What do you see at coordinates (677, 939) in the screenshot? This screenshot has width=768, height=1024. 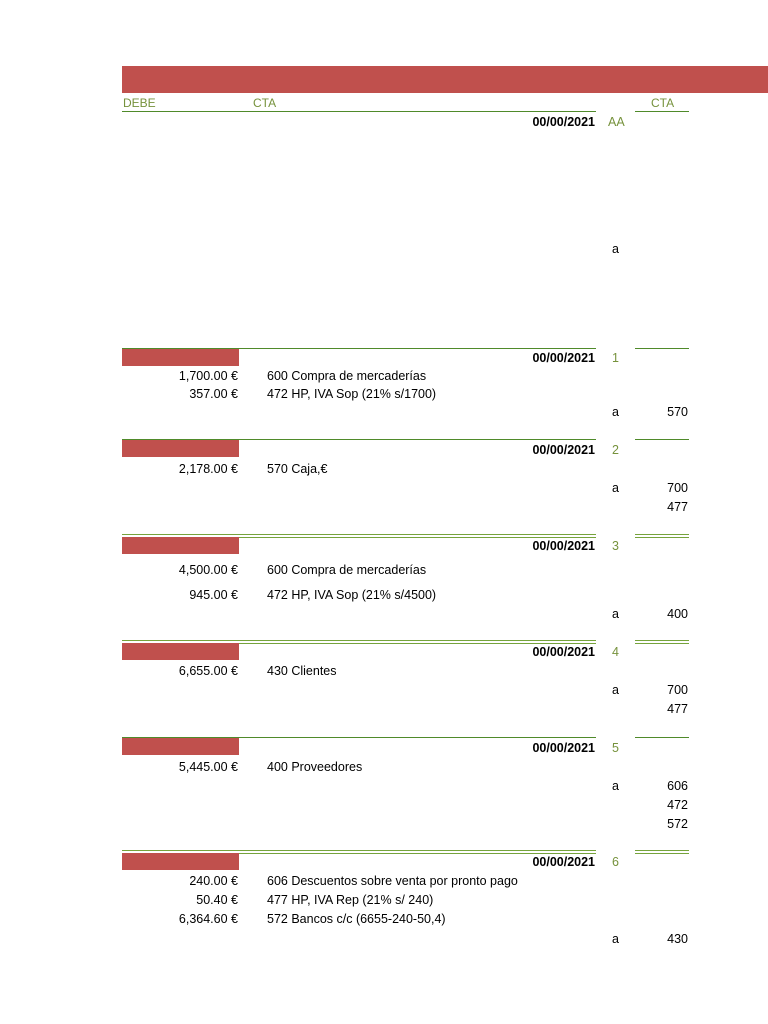 I see `credit-account: 430` at bounding box center [677, 939].